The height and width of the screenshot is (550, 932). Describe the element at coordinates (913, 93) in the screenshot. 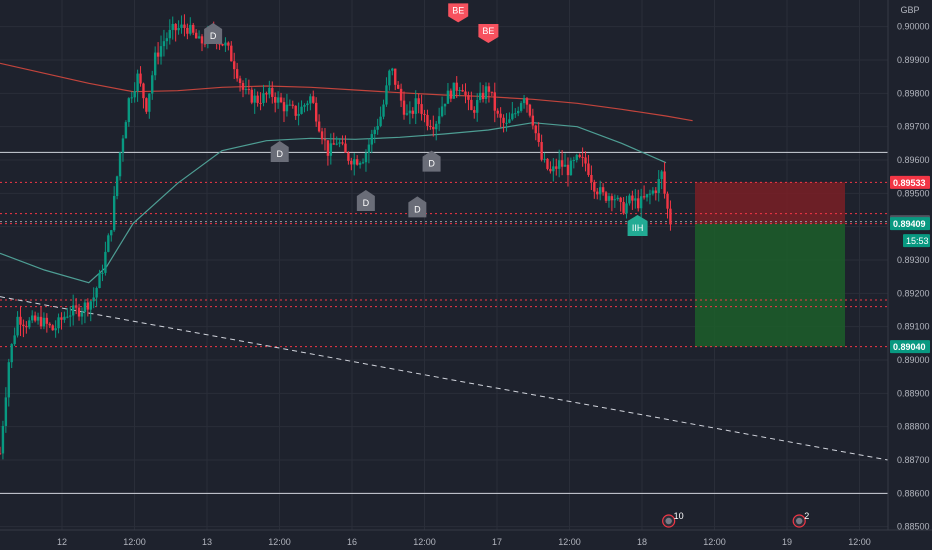

I see `y-tick-label: 0.89800` at that location.